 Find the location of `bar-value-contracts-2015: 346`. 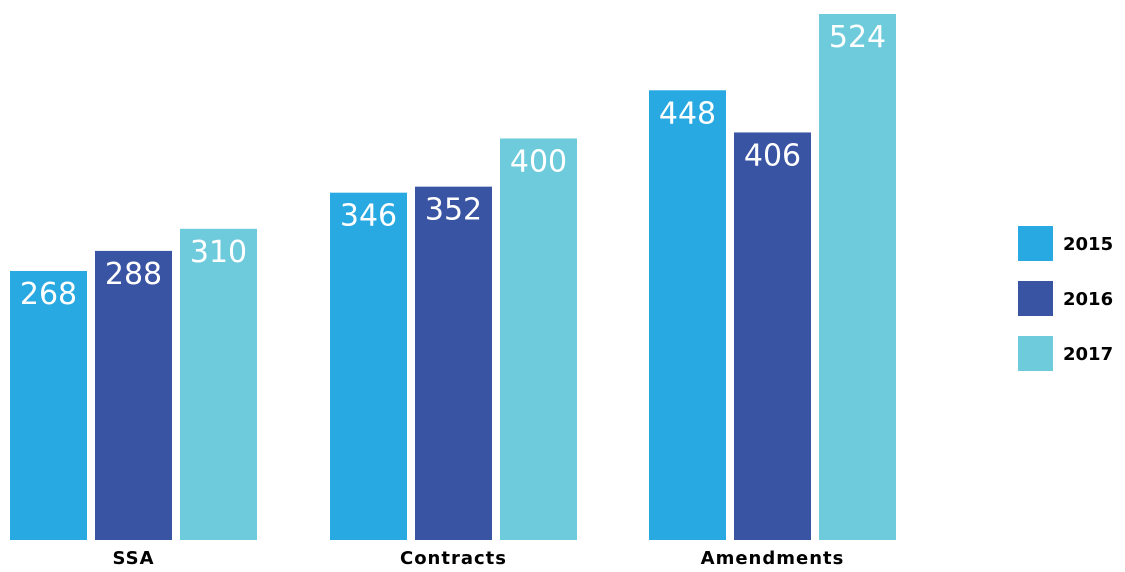

bar-value-contracts-2015: 346 is located at coordinates (368, 216).